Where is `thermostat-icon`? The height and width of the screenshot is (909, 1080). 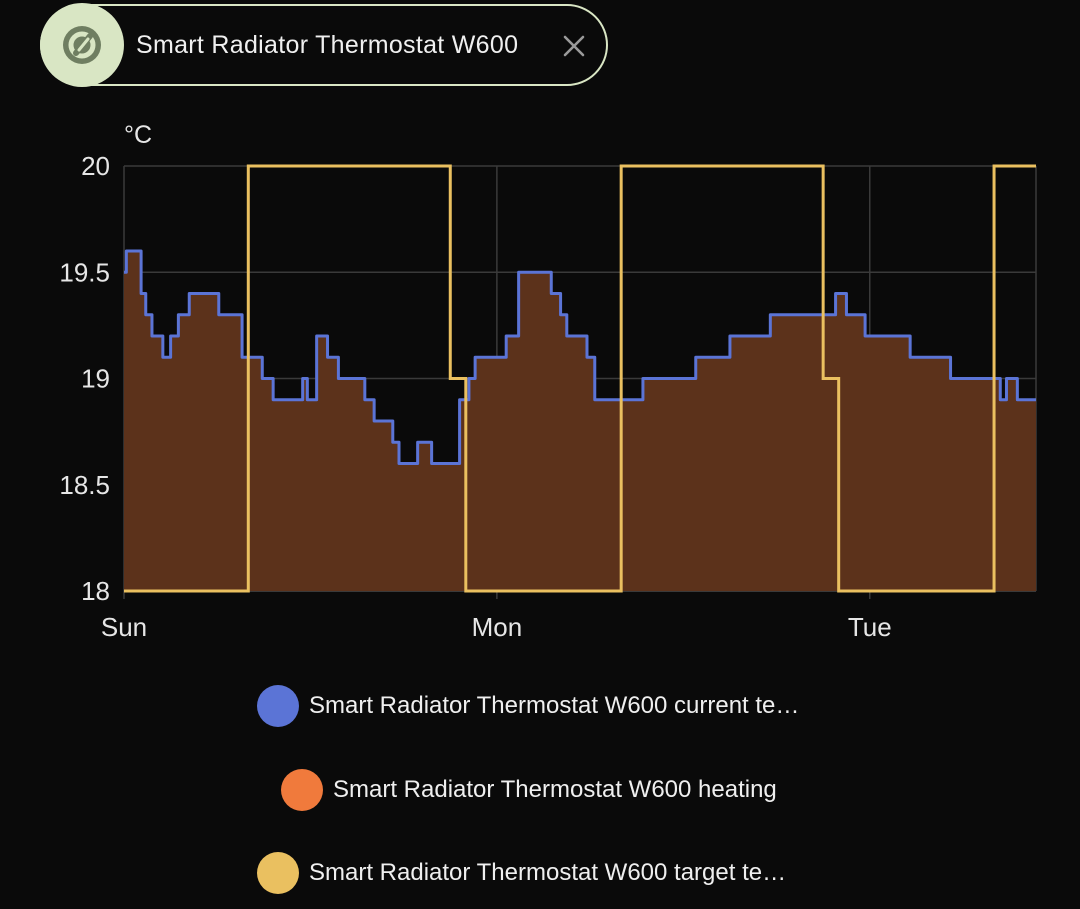
thermostat-icon is located at coordinates (82, 45).